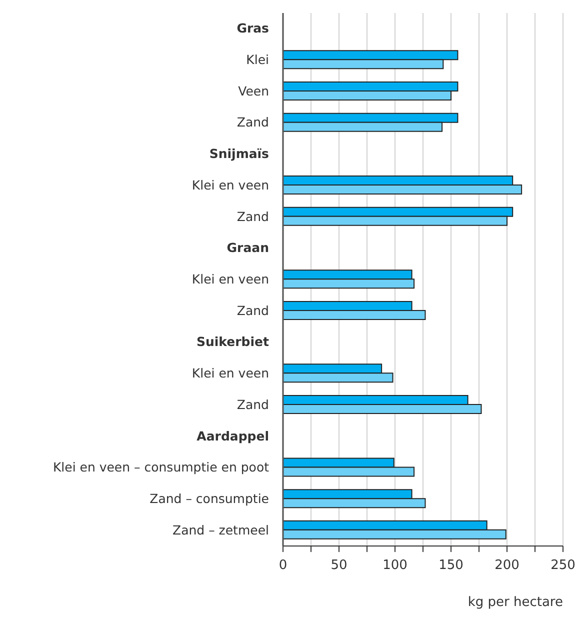 The height and width of the screenshot is (624, 585). I want to click on x-tick-label: 50, so click(339, 566).